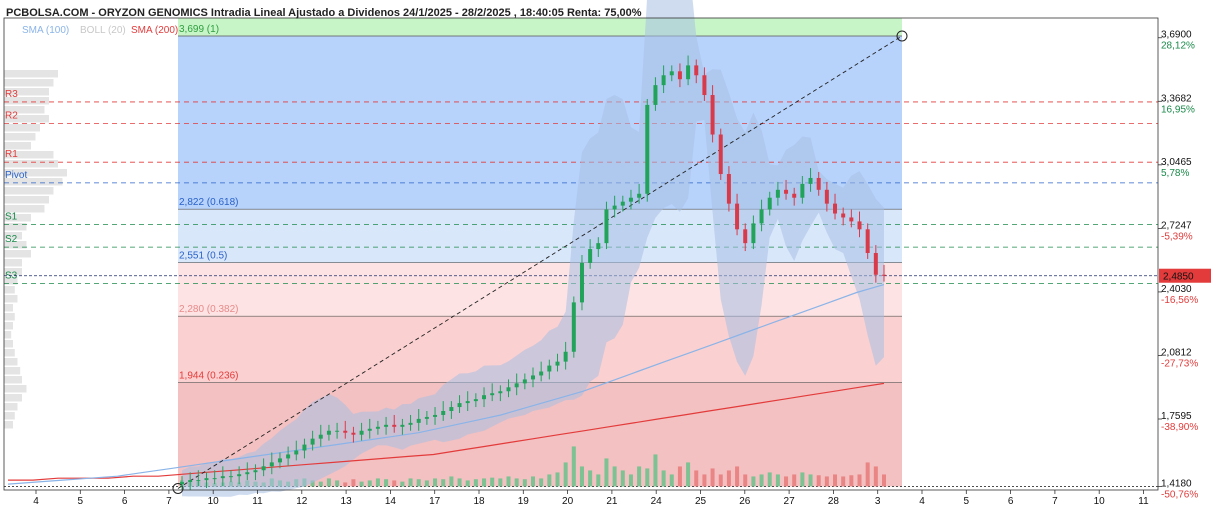  What do you see at coordinates (391, 501) in the screenshot?
I see `x-tick-label: 14` at bounding box center [391, 501].